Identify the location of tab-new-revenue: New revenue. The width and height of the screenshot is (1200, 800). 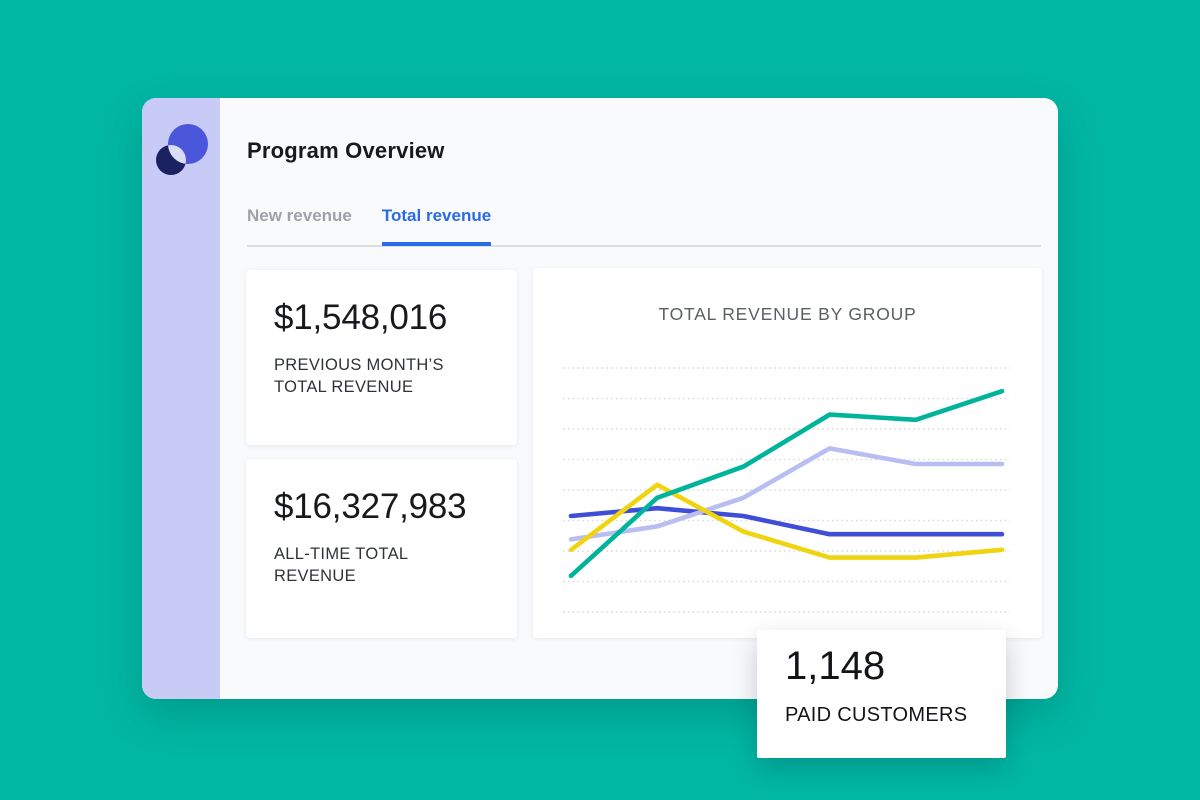
(299, 215).